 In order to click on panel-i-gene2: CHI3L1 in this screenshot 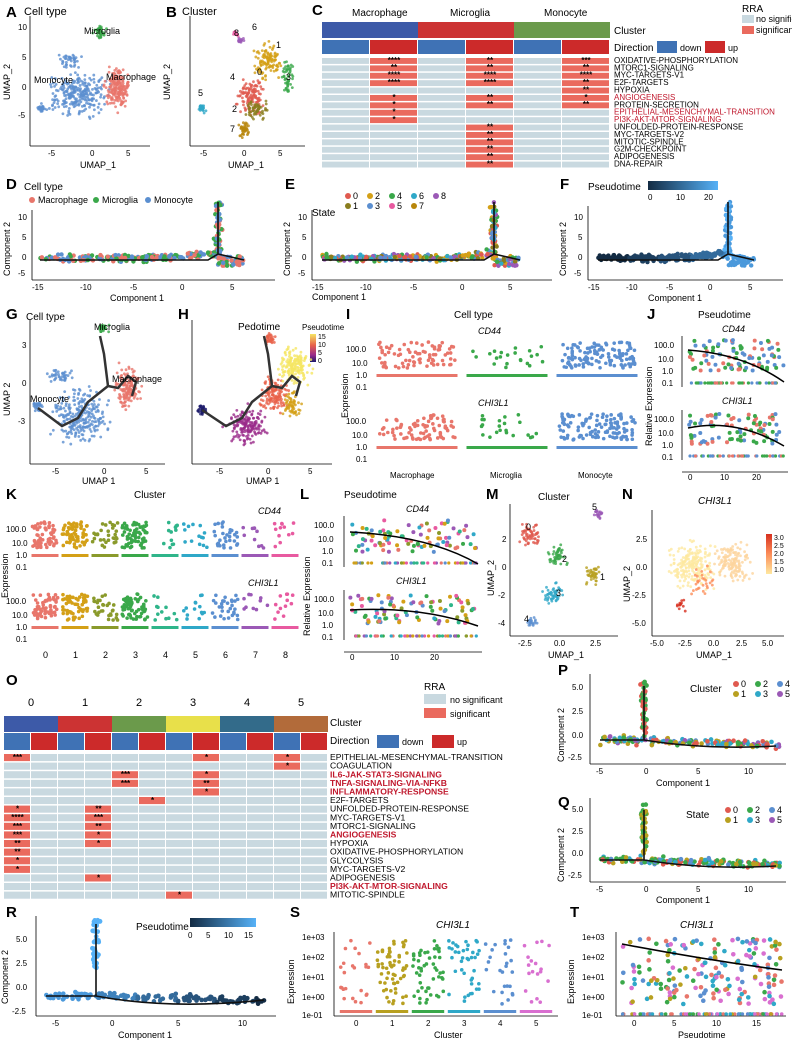, I will do `click(493, 403)`.